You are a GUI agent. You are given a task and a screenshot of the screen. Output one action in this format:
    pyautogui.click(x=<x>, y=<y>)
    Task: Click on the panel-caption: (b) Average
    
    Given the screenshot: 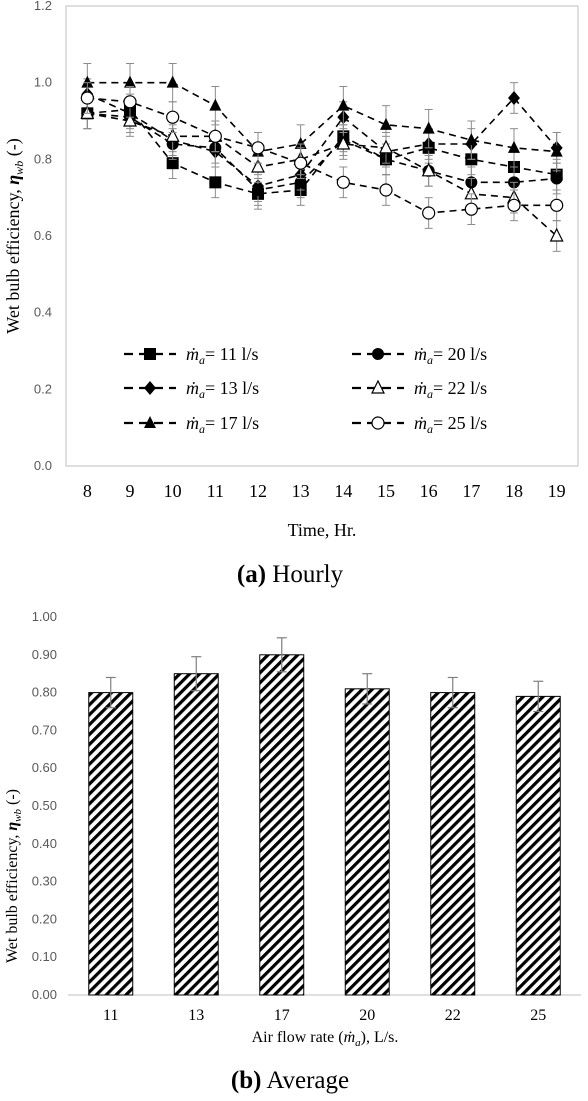 What is the action you would take?
    pyautogui.click(x=290, y=1080)
    